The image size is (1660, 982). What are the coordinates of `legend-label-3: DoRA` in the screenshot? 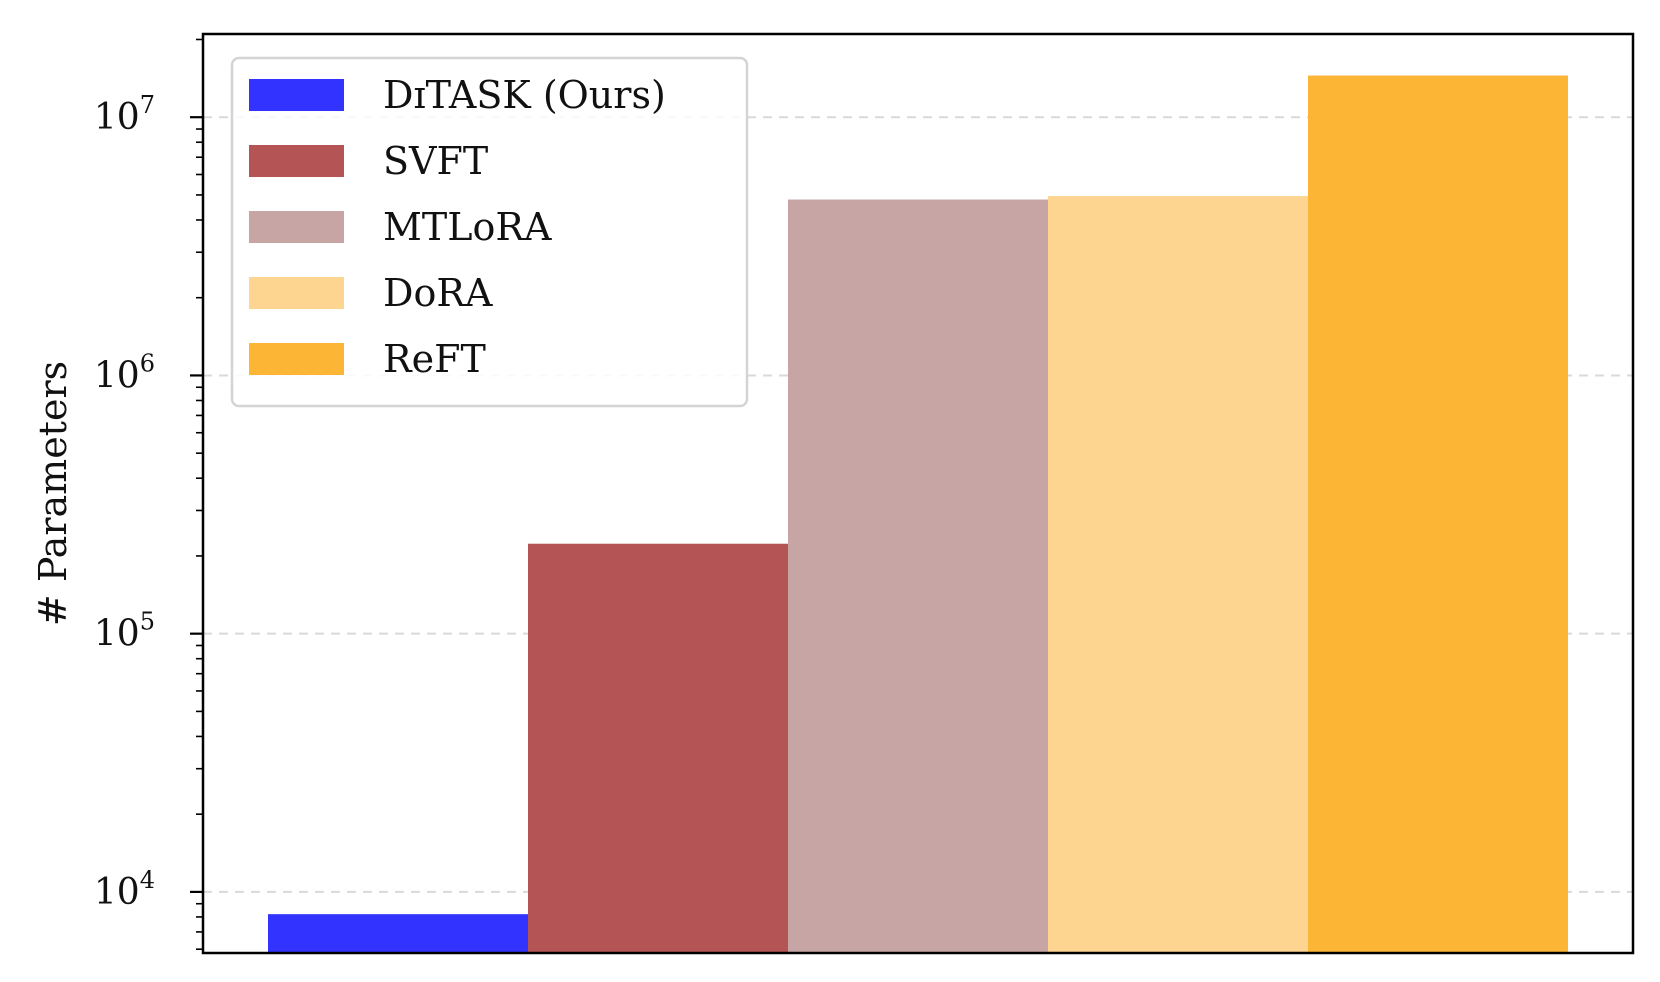 It's located at (438, 293).